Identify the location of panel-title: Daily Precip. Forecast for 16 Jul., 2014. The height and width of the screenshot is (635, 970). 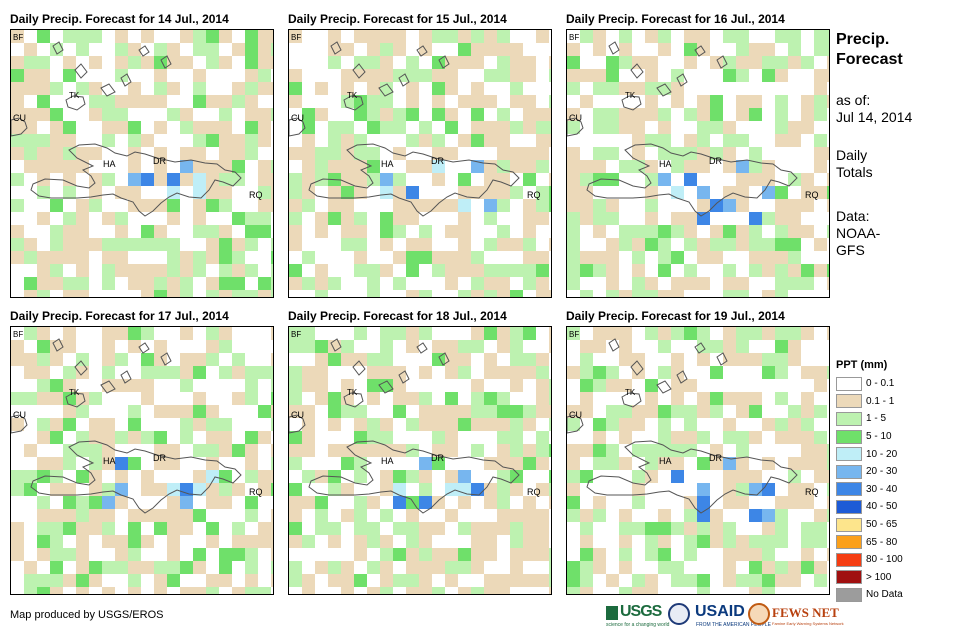
(675, 19).